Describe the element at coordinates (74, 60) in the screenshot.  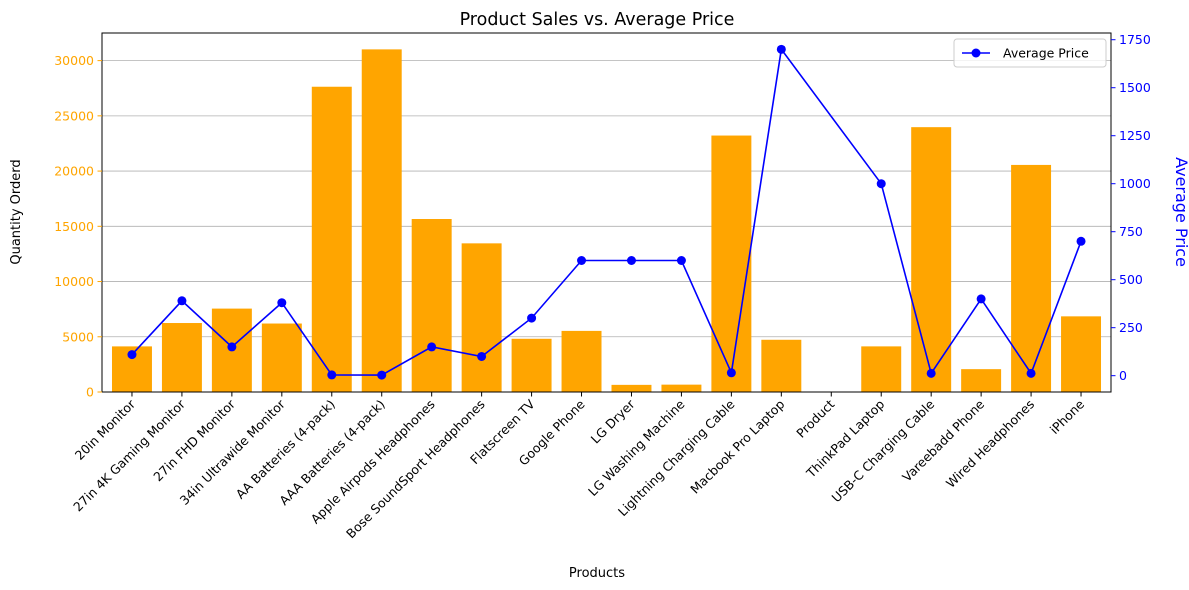
I see `left-tick-label: 30000` at that location.